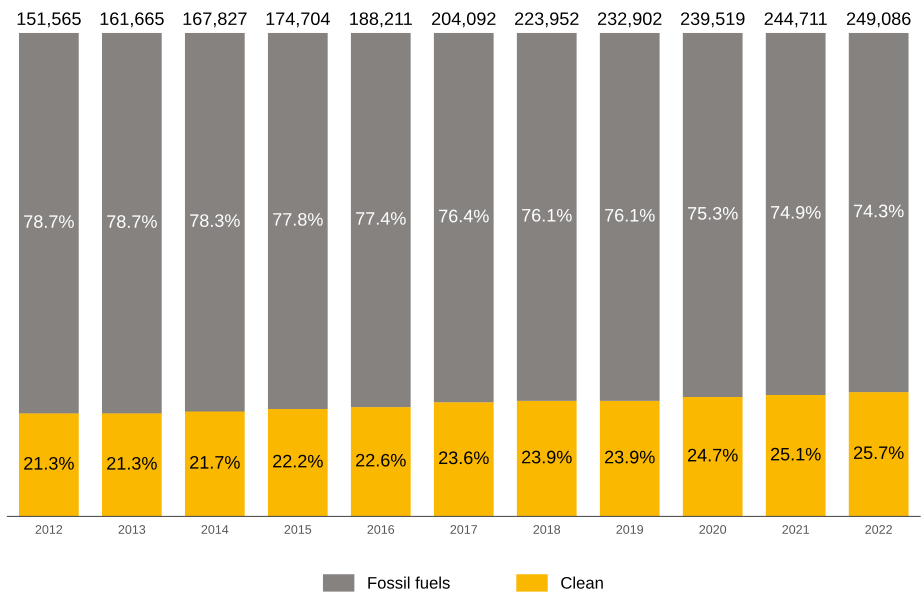 The width and height of the screenshot is (922, 597). I want to click on annotation: 151,565, so click(49, 20).